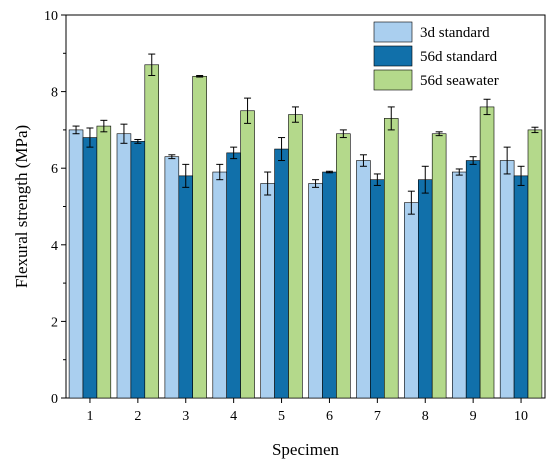  I want to click on x-axis: 1 2 3 4 5 6 7 8 9 10, so click(307, 411).